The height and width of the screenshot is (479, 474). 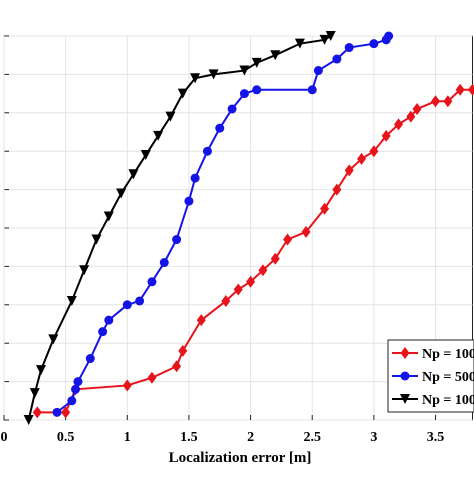 What do you see at coordinates (373, 437) in the screenshot?
I see `x-tick-label: 3` at bounding box center [373, 437].